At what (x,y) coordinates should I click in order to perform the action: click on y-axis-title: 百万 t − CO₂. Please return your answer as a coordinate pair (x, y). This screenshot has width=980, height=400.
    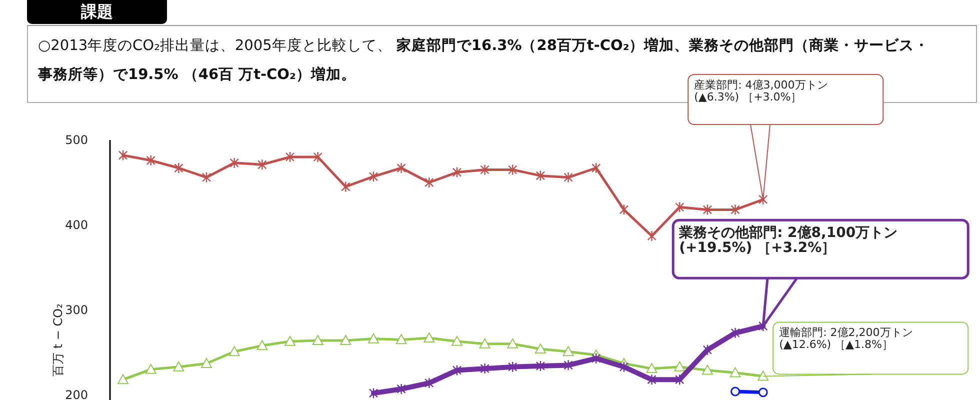
    Looking at the image, I should click on (58, 339).